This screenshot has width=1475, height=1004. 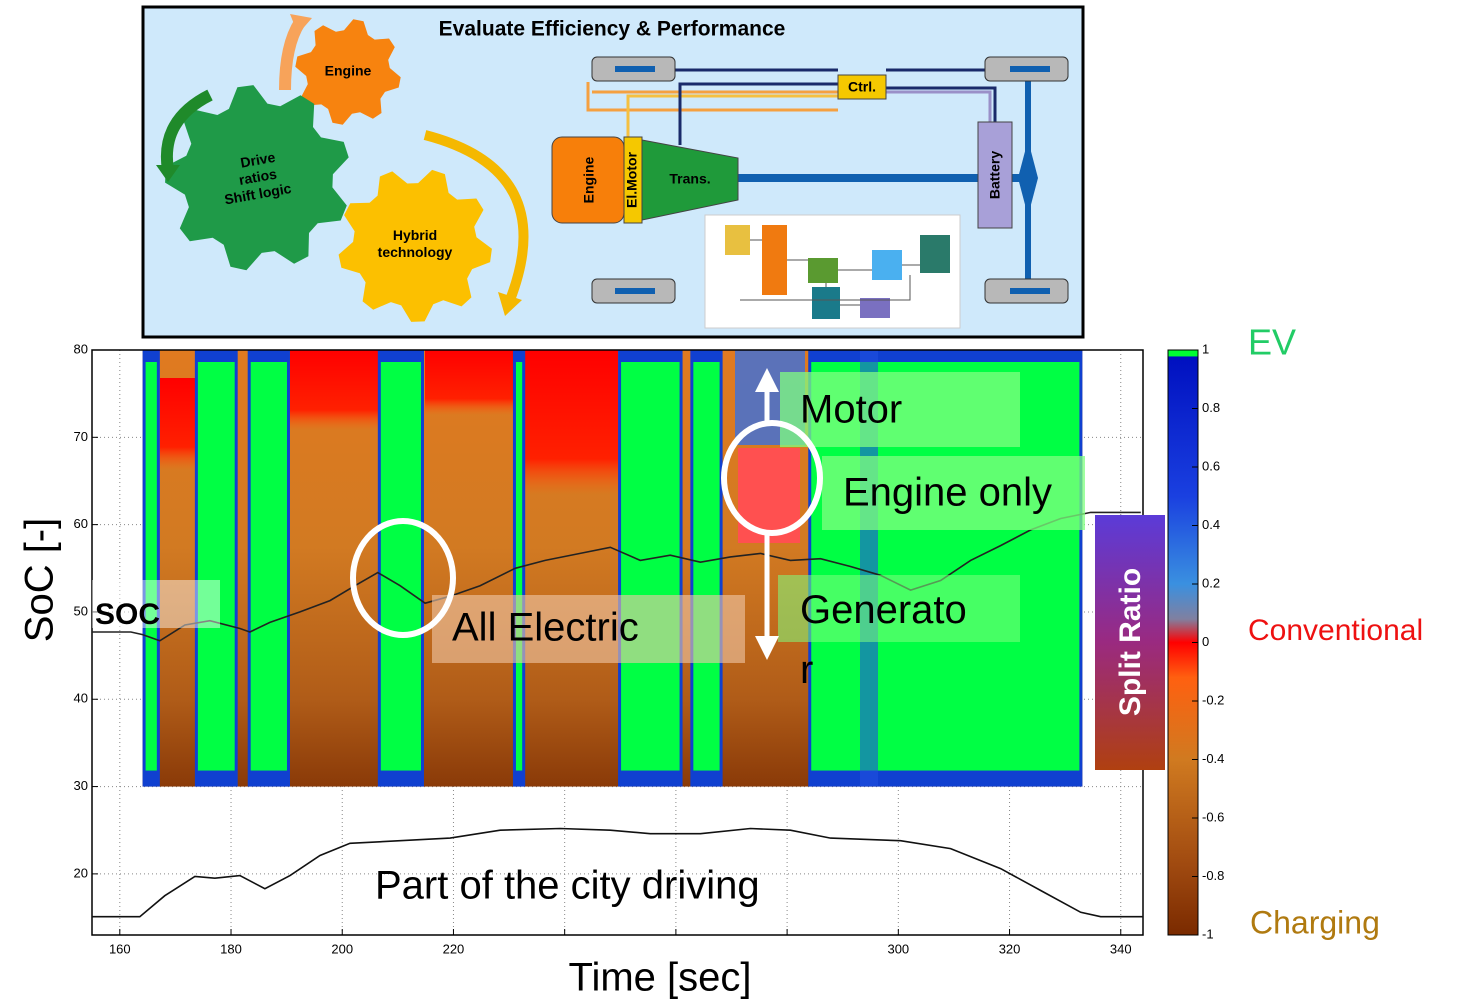 What do you see at coordinates (81, 348) in the screenshot?
I see `y-tick-label: 80` at bounding box center [81, 348].